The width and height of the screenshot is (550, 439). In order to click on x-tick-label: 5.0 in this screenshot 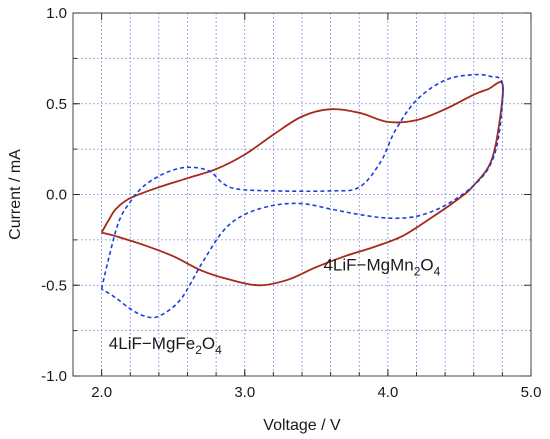, I will do `click(531, 392)`.